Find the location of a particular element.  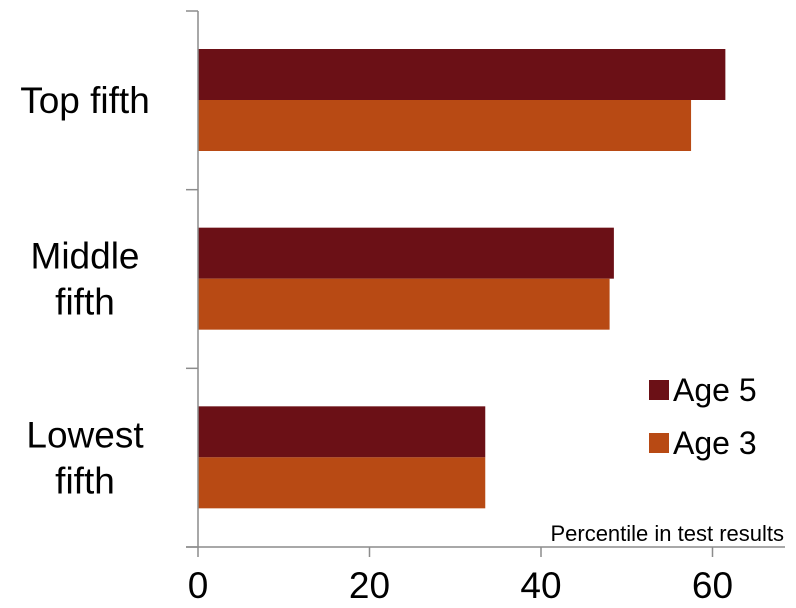

category-label: Middle is located at coordinates (85, 256).